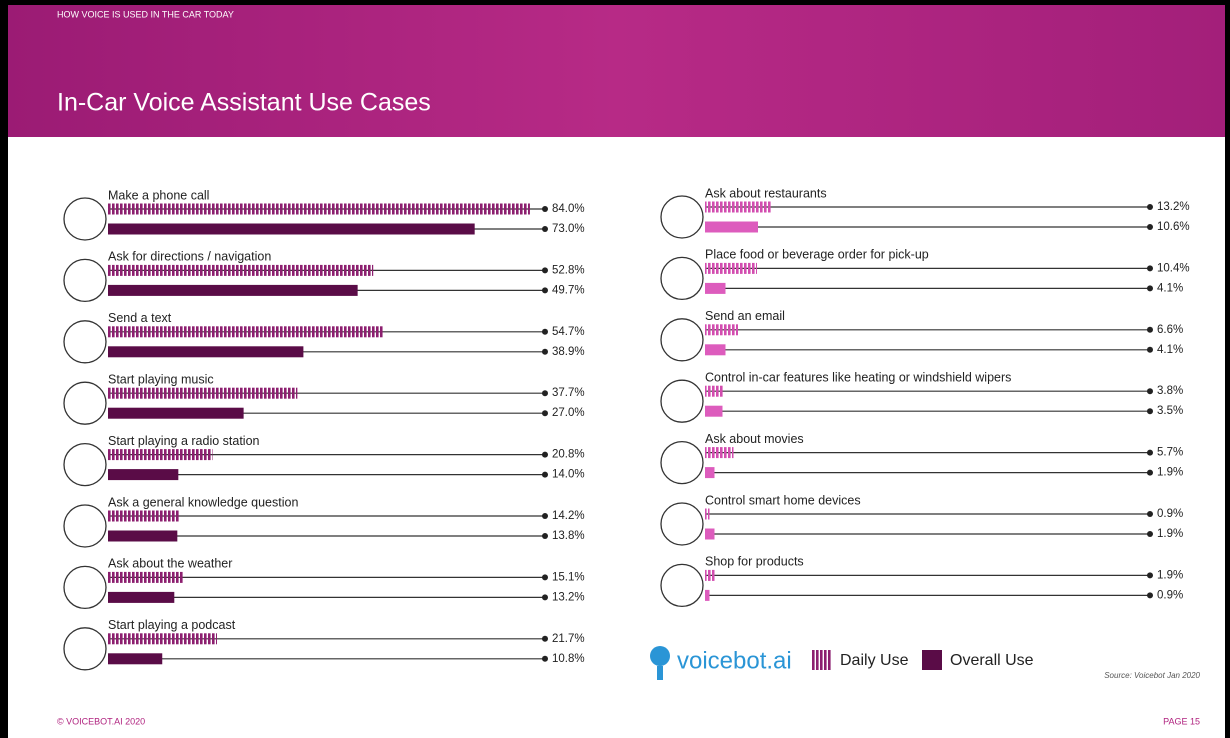  Describe the element at coordinates (766, 193) in the screenshot. I see `category-label: Ask about restaurants` at that location.